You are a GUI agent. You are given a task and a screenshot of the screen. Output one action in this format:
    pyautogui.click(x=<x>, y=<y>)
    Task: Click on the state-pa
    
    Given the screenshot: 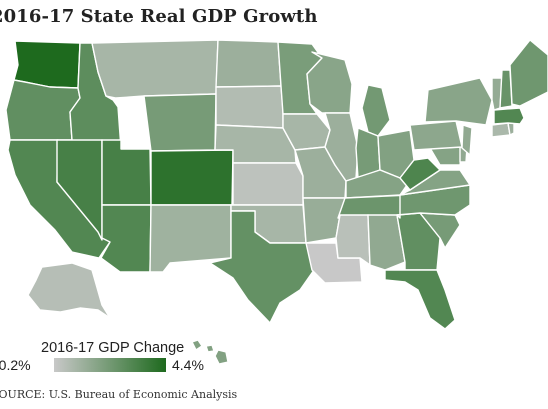 What is the action you would take?
    pyautogui.click(x=436, y=135)
    